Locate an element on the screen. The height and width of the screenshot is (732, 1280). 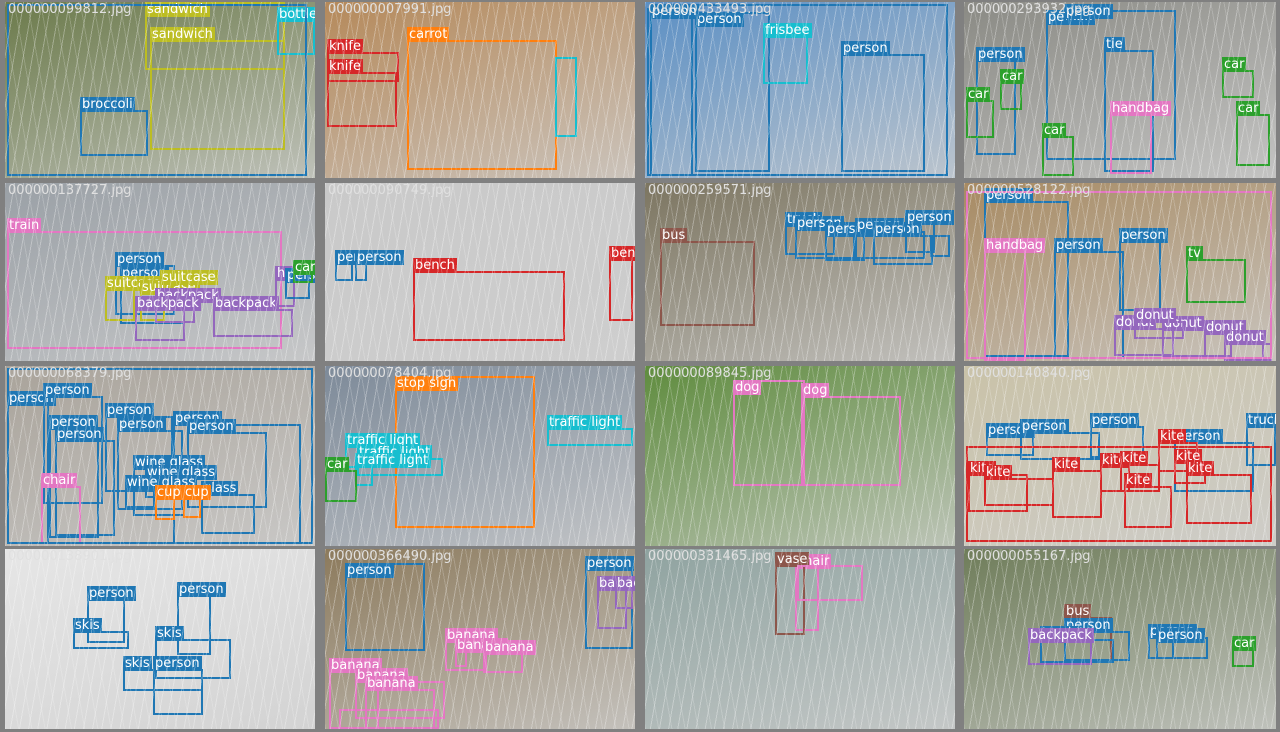
image-filename: 000000078404.jpg is located at coordinates (390, 373).